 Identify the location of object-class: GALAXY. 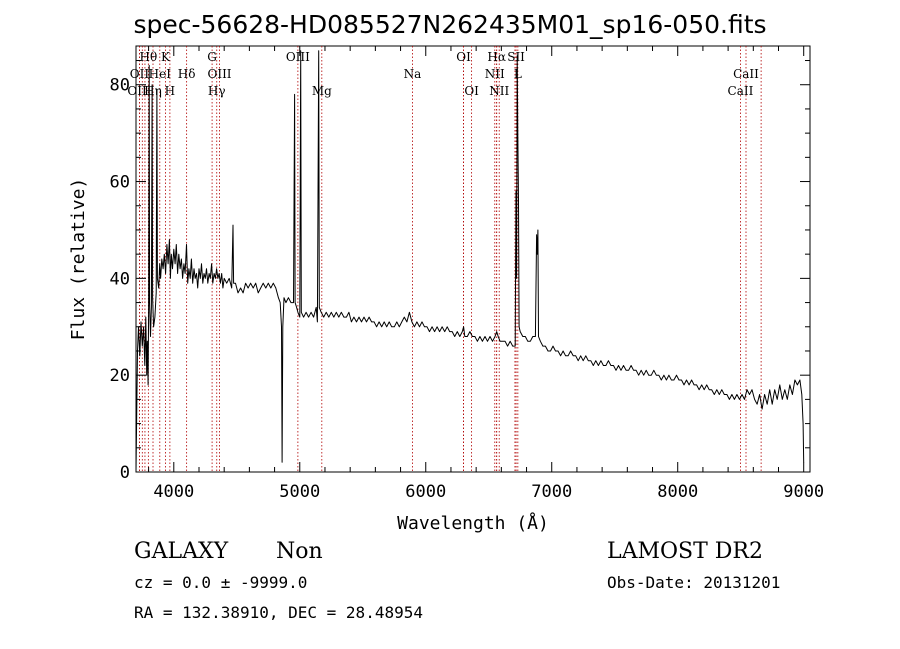
(181, 551).